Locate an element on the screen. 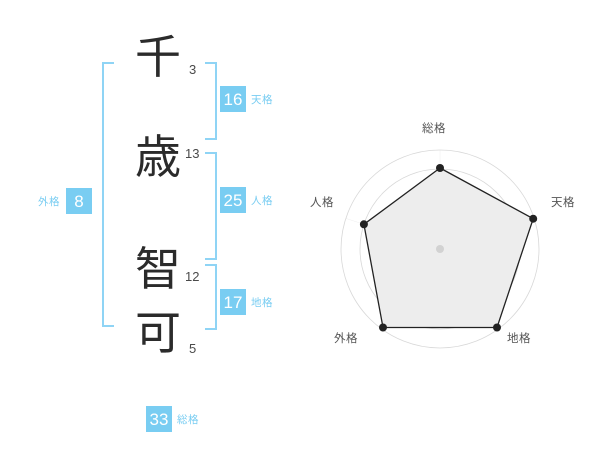  score-tenkaku-value: 16 is located at coordinates (233, 99).